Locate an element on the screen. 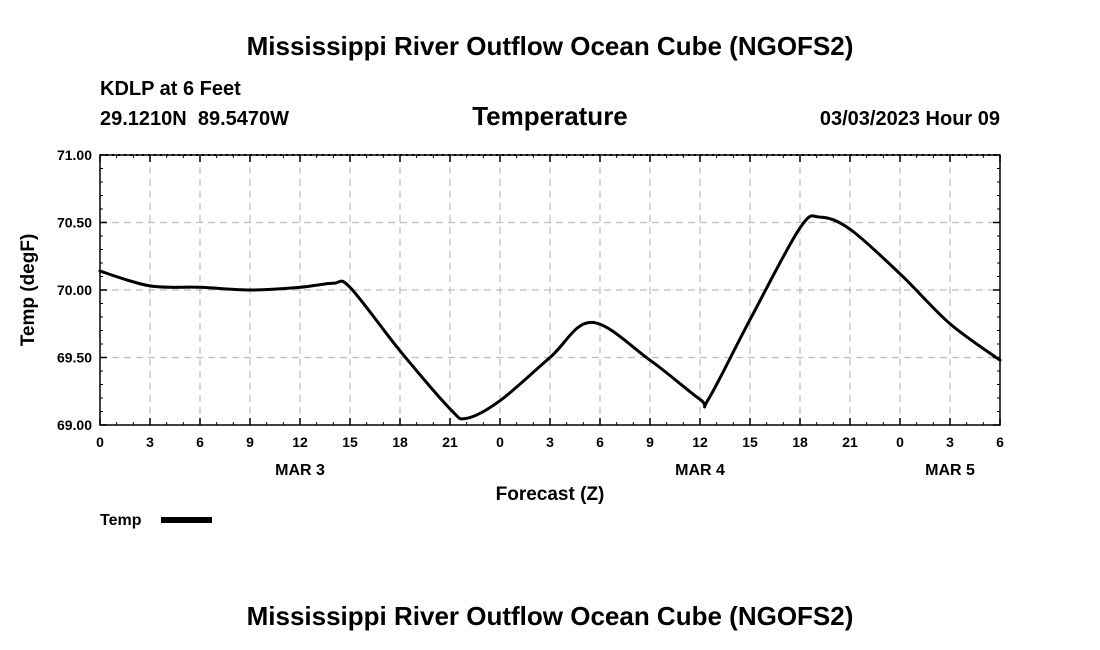 The width and height of the screenshot is (1100, 650). chart-subtitle: Temperature is located at coordinates (550, 116).